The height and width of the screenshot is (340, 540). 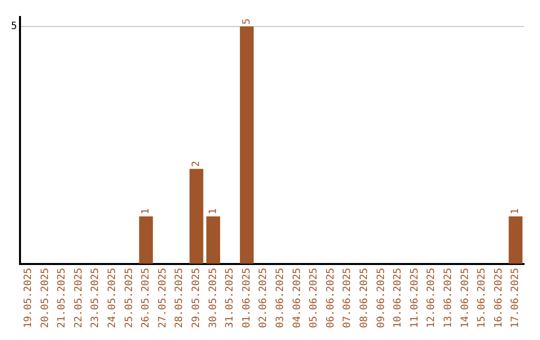 I want to click on data-label: 2, so click(x=196, y=163).